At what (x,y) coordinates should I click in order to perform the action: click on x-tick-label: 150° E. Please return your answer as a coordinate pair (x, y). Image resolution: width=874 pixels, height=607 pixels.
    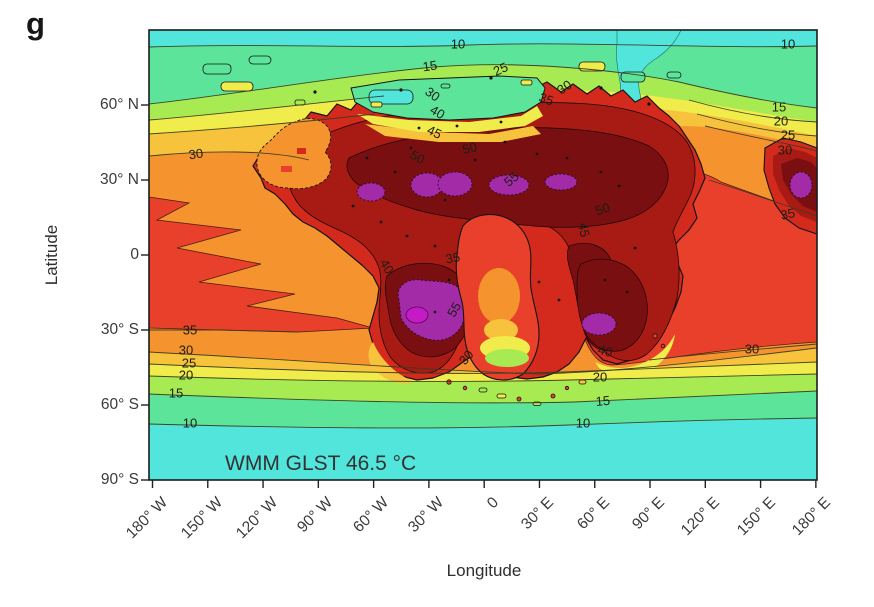
    Looking at the image, I should click on (756, 517).